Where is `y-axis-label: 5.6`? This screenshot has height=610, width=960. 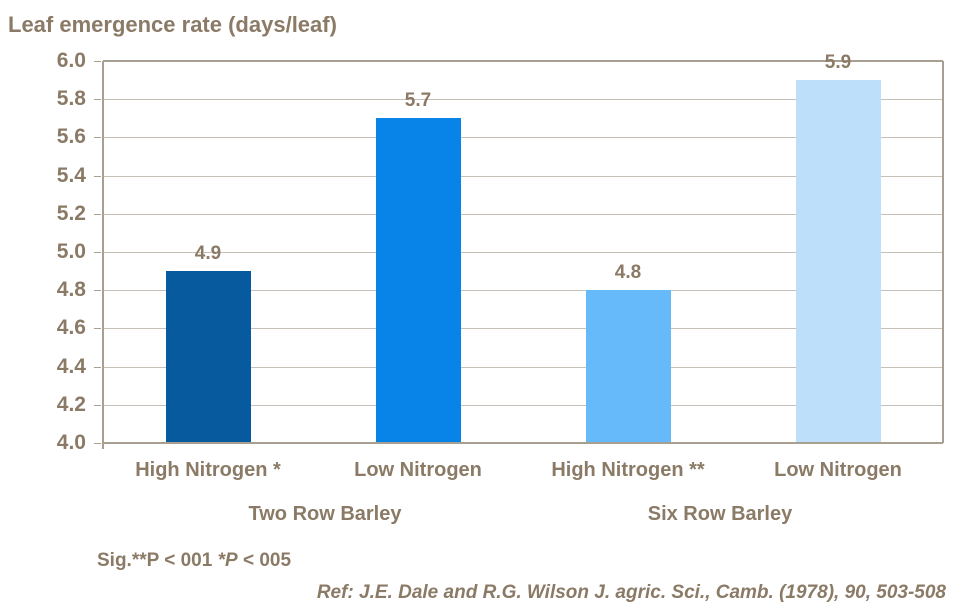 y-axis-label: 5.6 is located at coordinates (71, 136).